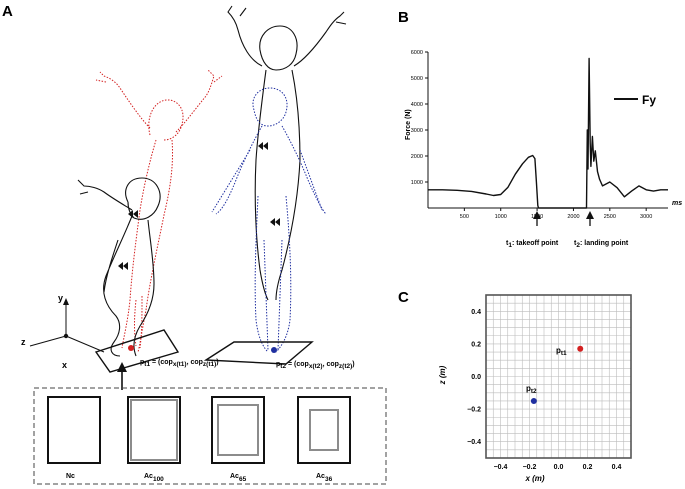 The image size is (685, 489). I want to click on takeoff-arrowhead, so click(537, 215).